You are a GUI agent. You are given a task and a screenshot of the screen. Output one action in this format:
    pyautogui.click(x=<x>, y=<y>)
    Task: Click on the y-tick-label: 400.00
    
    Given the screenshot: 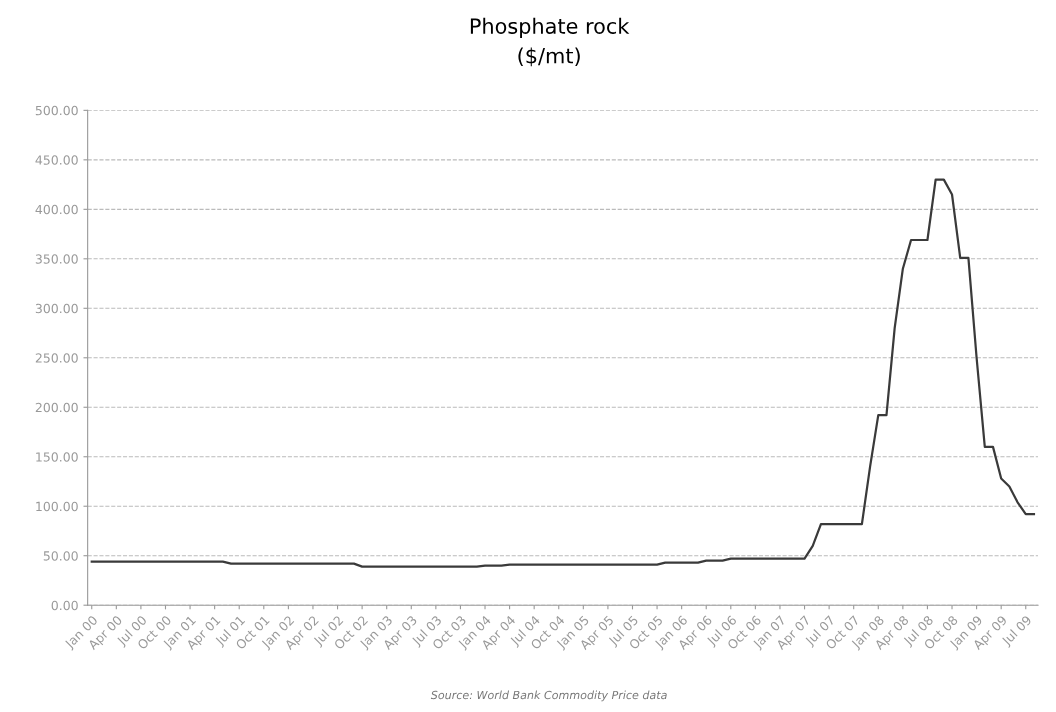 What is the action you would take?
    pyautogui.click(x=56, y=209)
    